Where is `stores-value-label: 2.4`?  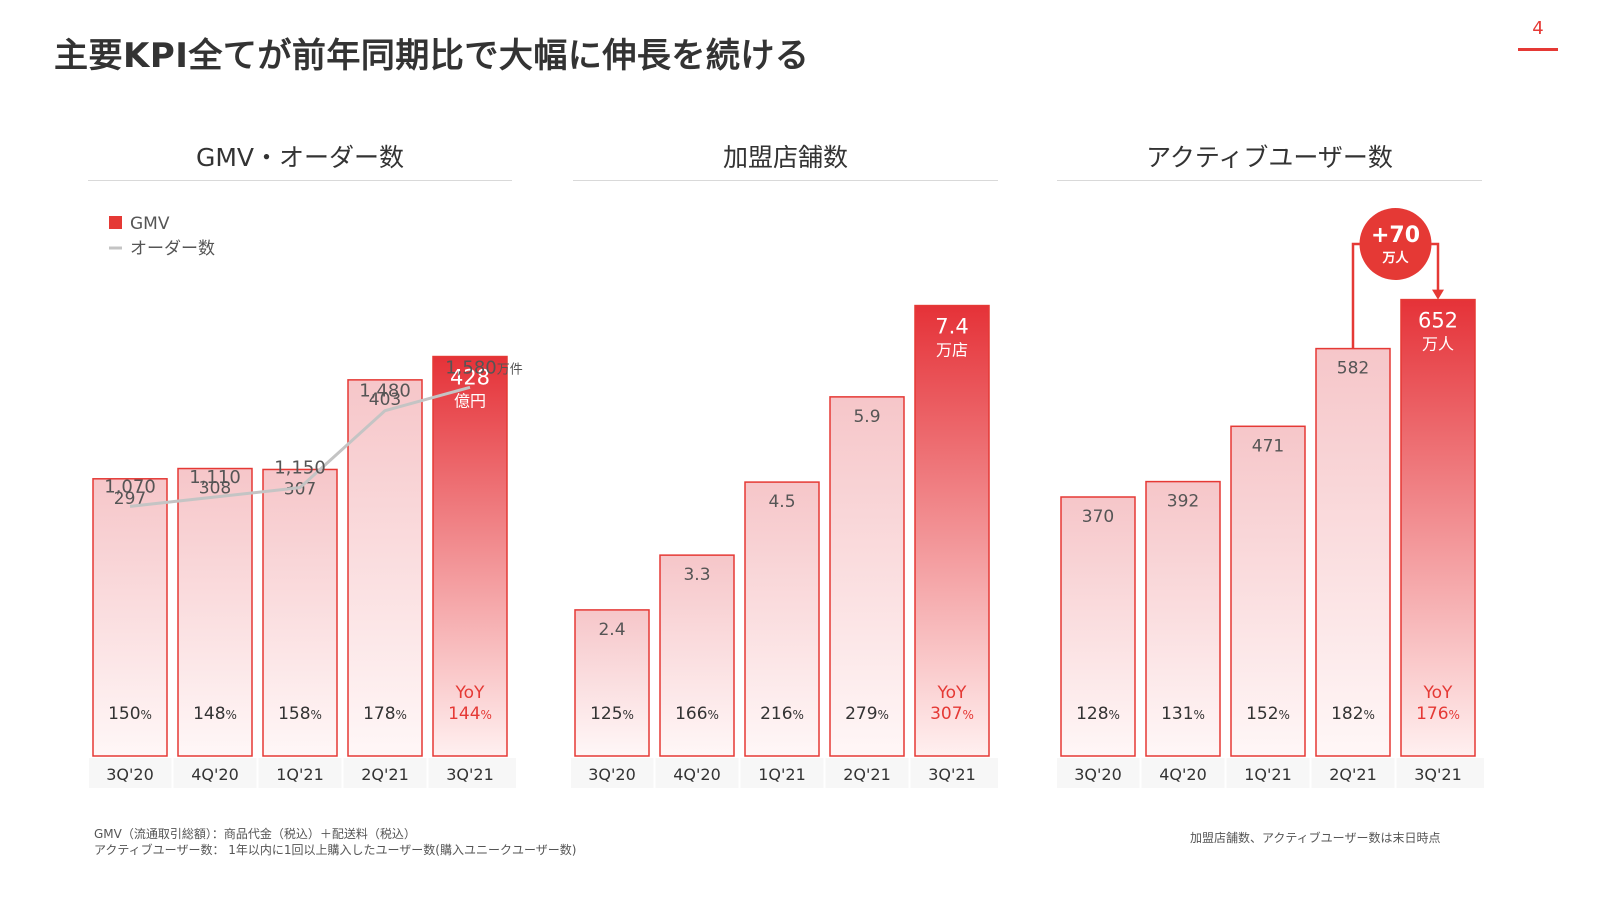 stores-value-label: 2.4 is located at coordinates (611, 630).